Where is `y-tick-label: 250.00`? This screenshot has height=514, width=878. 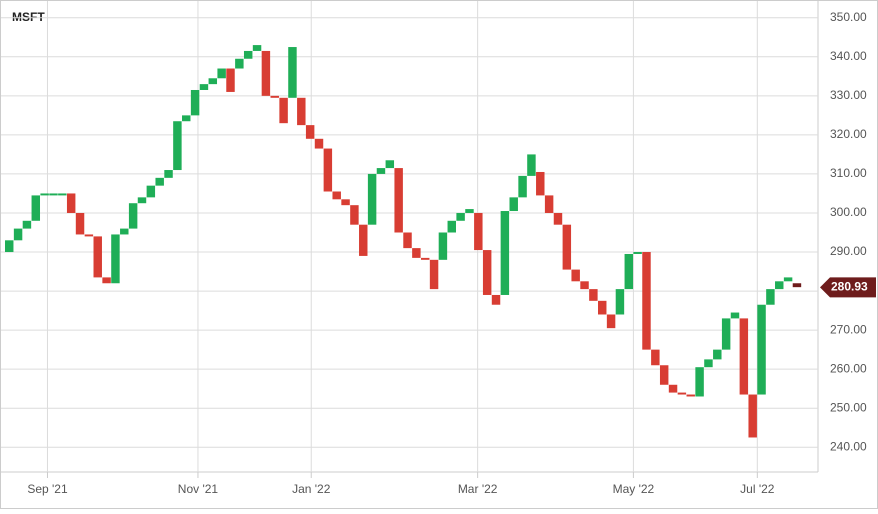
y-tick-label: 250.00 is located at coordinates (848, 407).